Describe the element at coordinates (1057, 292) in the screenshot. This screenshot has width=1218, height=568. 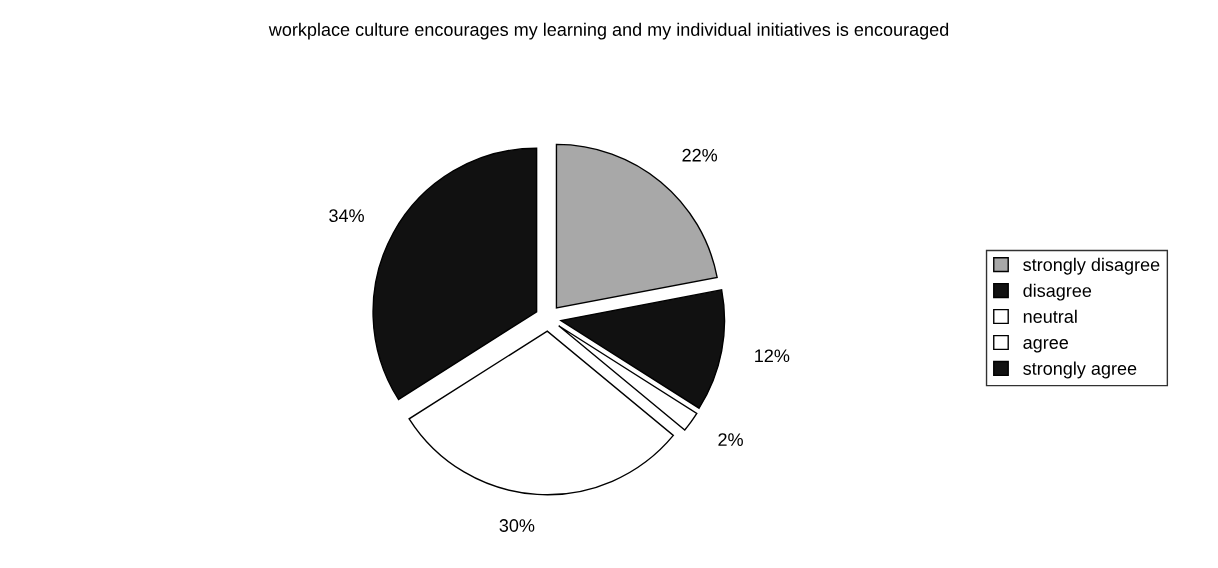
I see `legend-label: disagree` at that location.